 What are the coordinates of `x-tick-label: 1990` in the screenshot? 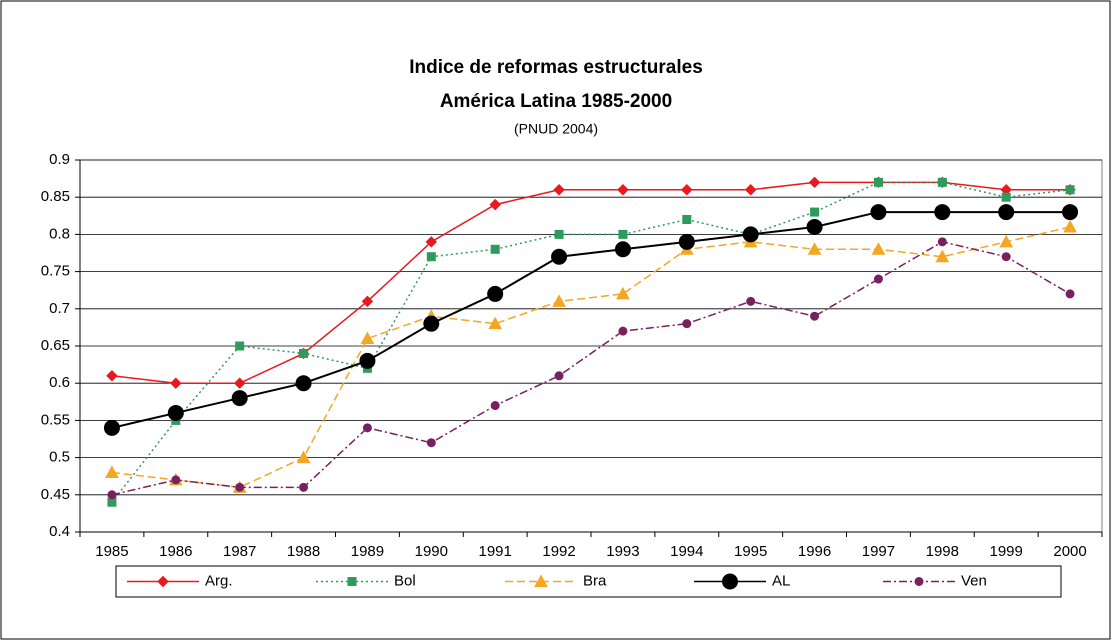 It's located at (431, 551).